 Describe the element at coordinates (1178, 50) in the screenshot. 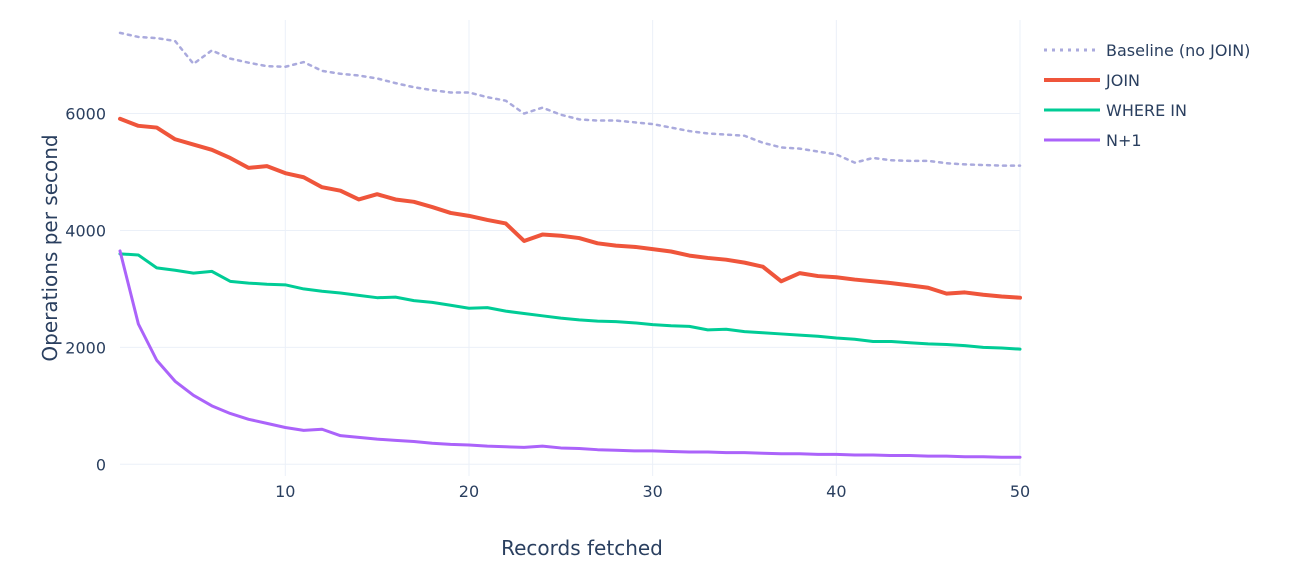

I see `legend-label: Baseline (no JOIN)` at that location.